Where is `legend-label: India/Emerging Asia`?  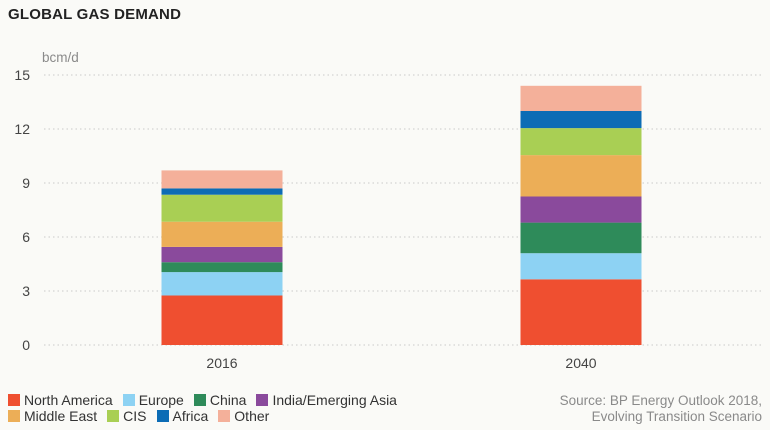 legend-label: India/Emerging Asia is located at coordinates (334, 400).